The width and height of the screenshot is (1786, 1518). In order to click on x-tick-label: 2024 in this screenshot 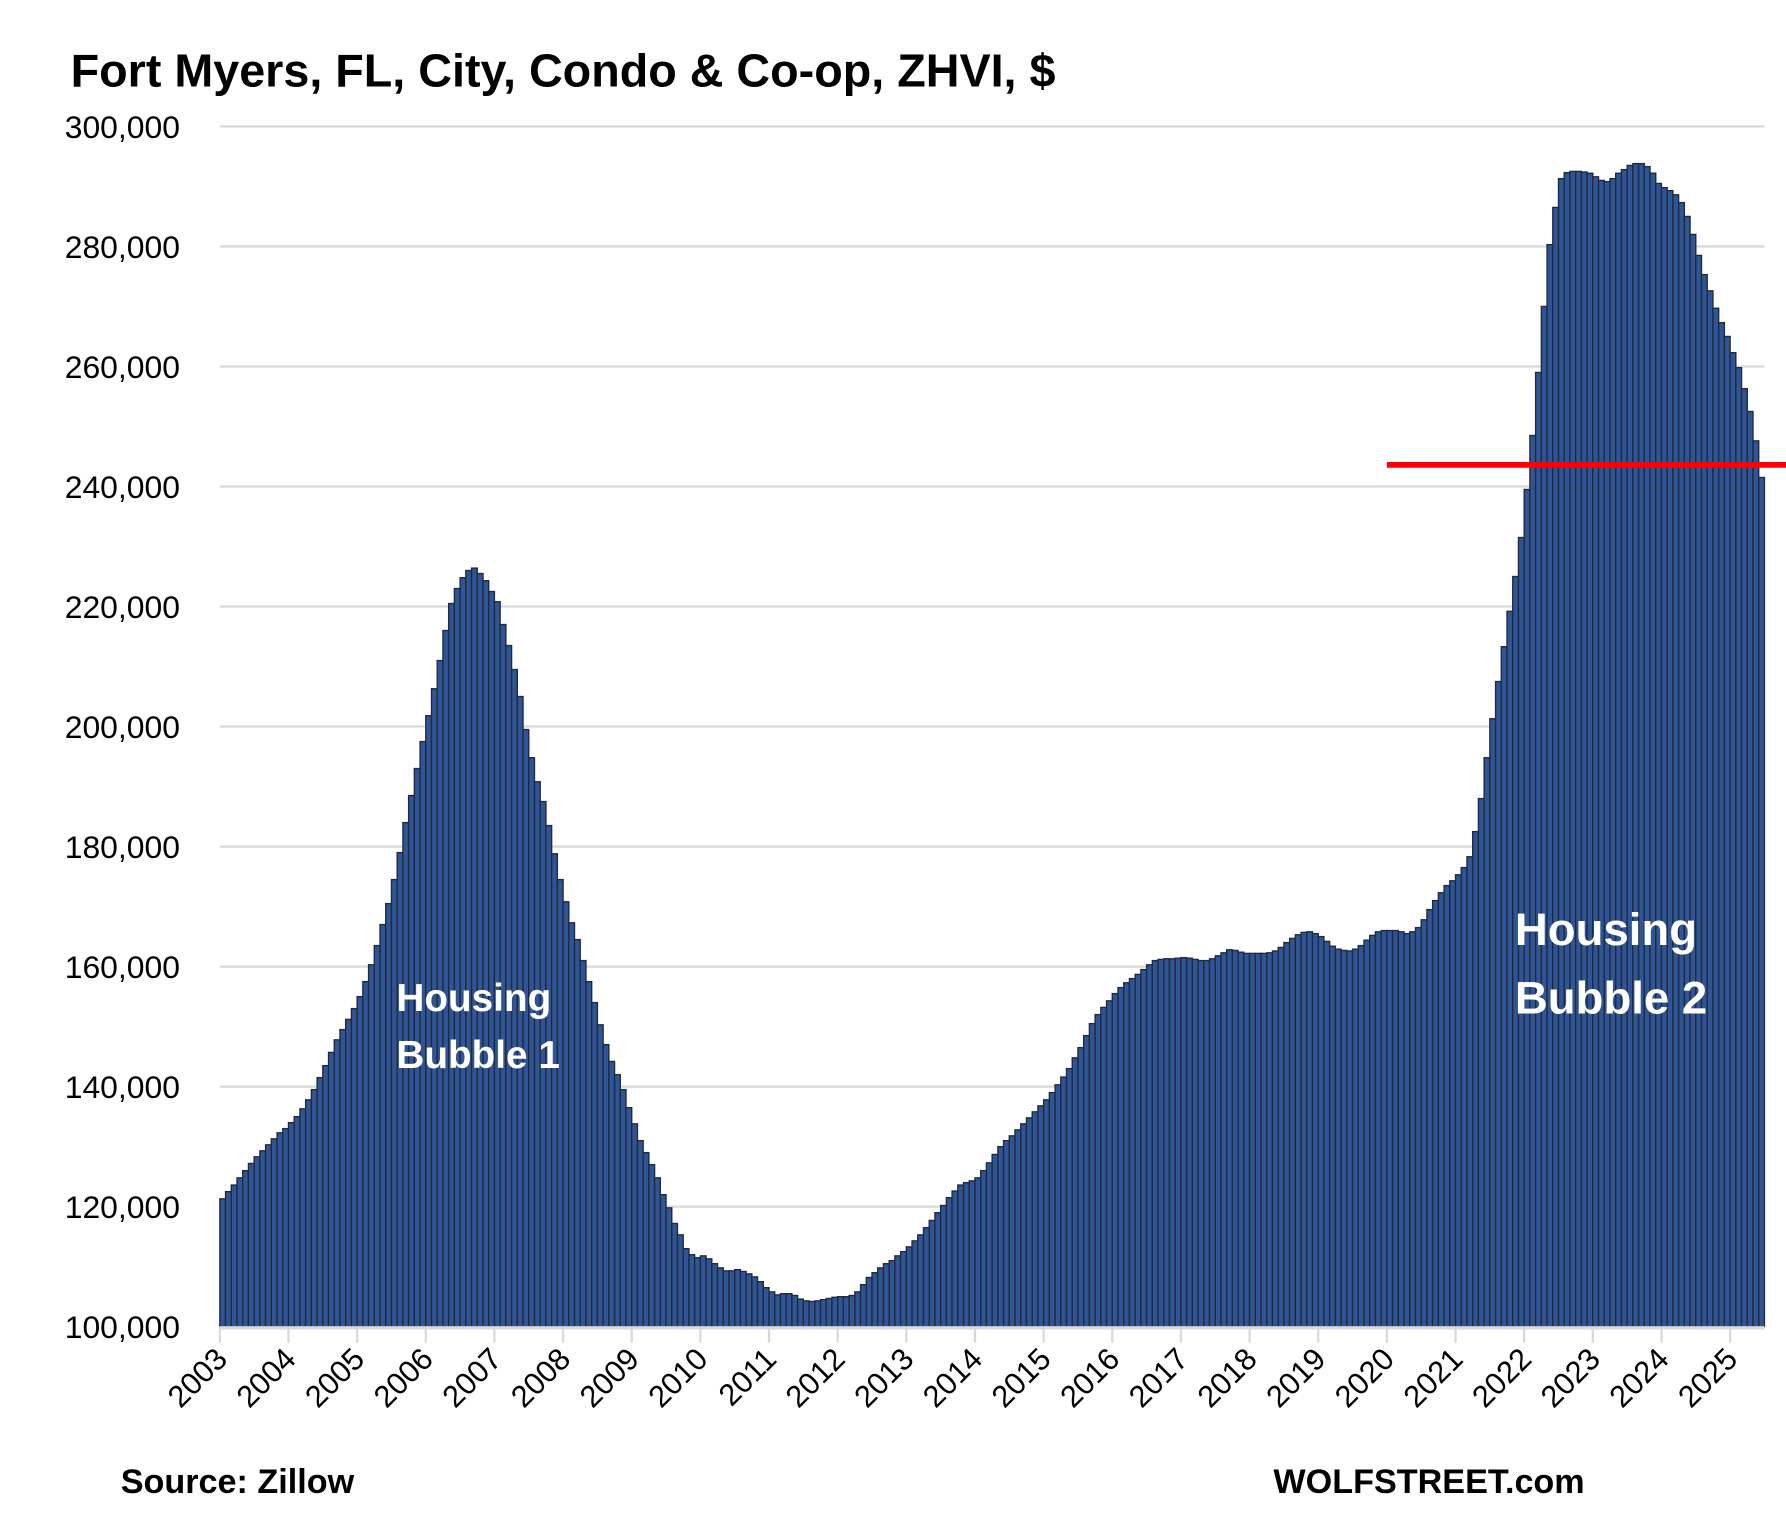, I will do `click(1638, 1377)`.